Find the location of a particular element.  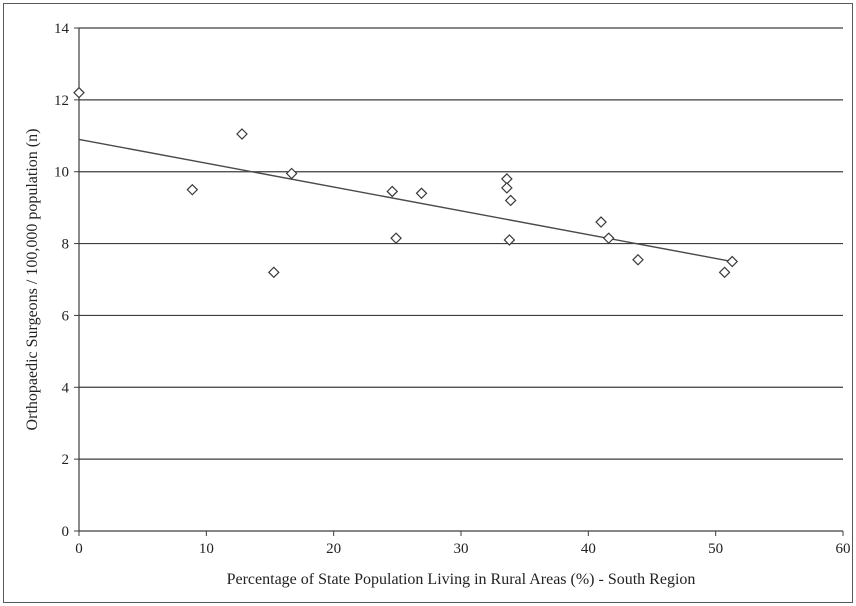

y-tick-label: 14 is located at coordinates (62, 29).